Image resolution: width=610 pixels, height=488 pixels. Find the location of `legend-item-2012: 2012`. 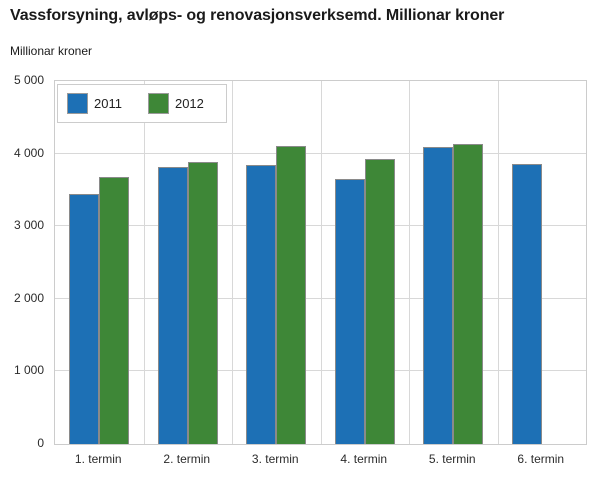

legend-item-2012: 2012 is located at coordinates (175, 103).